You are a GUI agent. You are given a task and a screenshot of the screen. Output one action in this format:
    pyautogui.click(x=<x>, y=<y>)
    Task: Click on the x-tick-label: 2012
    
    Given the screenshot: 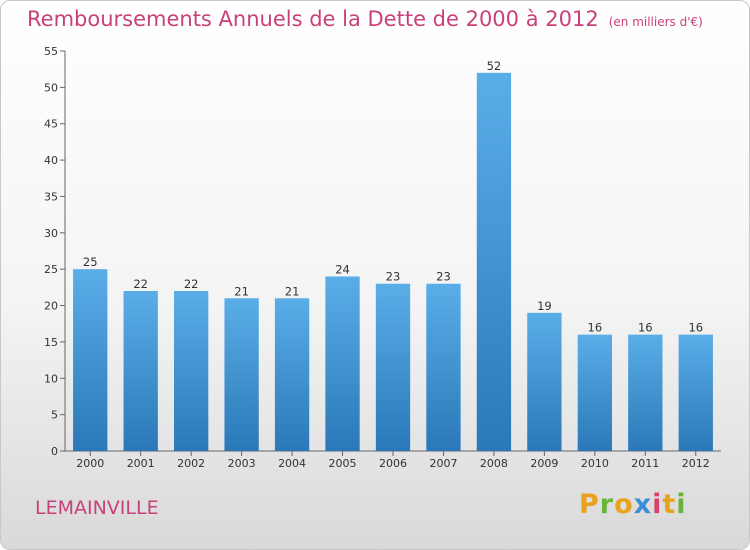 What is the action you would take?
    pyautogui.click(x=696, y=463)
    